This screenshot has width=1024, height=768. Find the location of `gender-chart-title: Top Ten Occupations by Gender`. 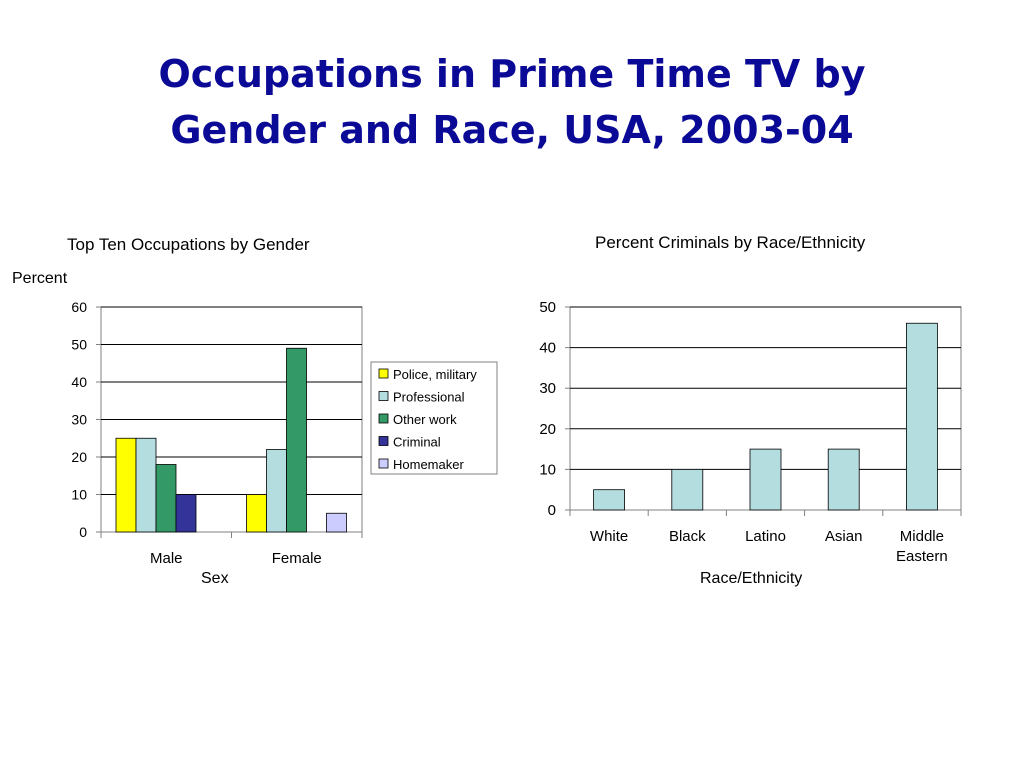

gender-chart-title: Top Ten Occupations by Gender is located at coordinates (188, 244).